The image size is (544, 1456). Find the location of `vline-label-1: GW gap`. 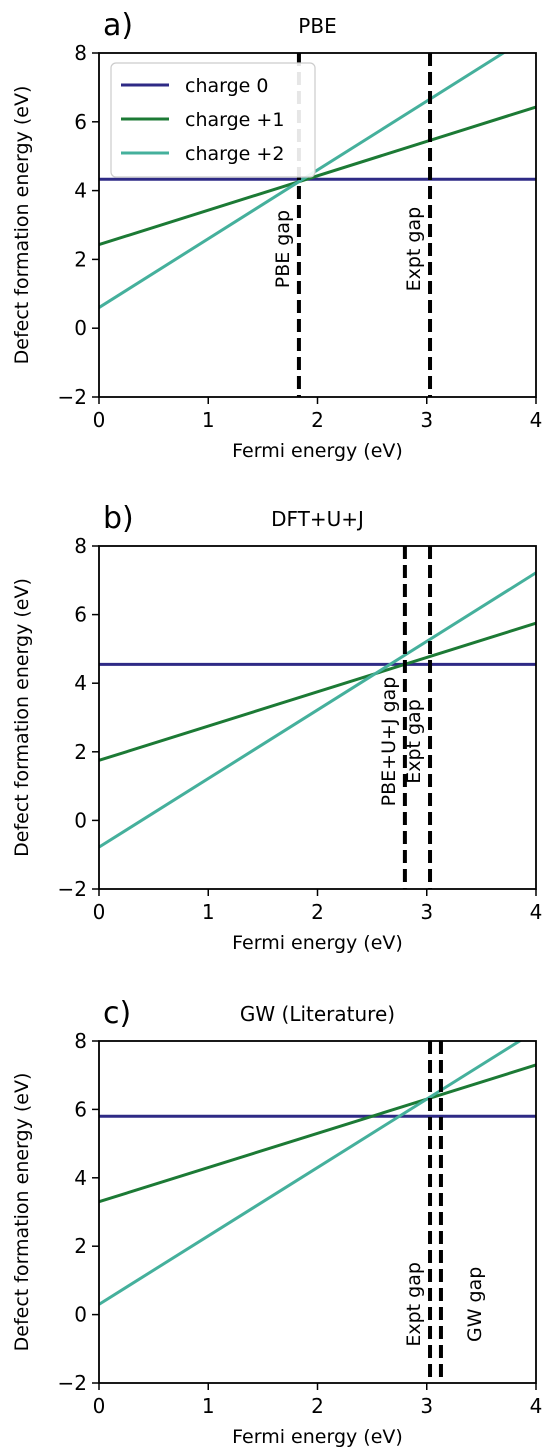

vline-label-1: GW gap is located at coordinates (475, 1304).